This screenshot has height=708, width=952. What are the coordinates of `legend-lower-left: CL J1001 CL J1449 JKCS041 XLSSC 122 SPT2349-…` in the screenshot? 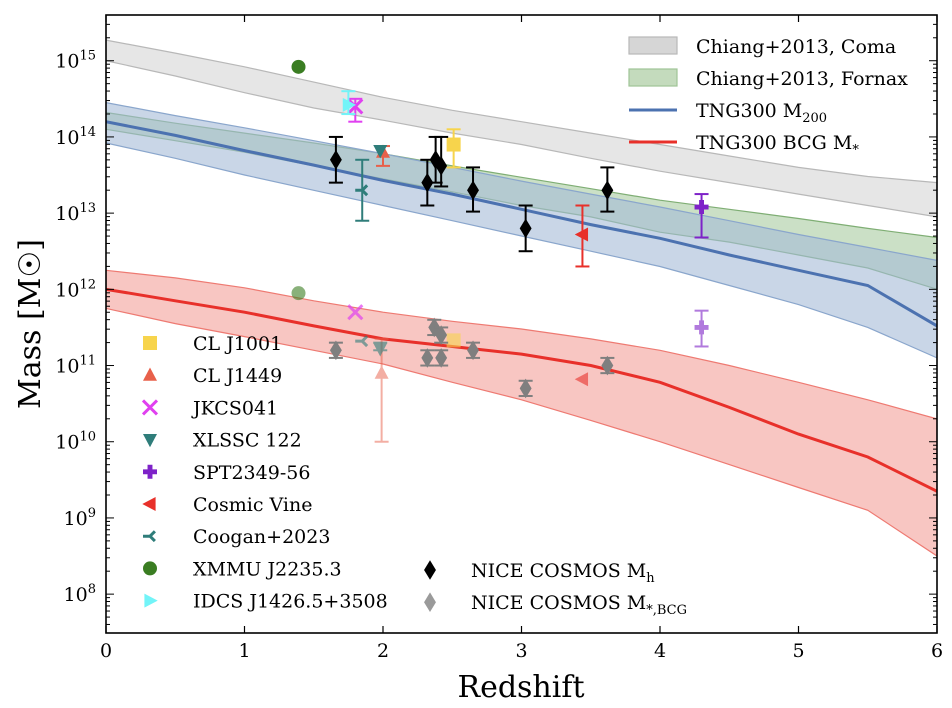 It's located at (264, 473).